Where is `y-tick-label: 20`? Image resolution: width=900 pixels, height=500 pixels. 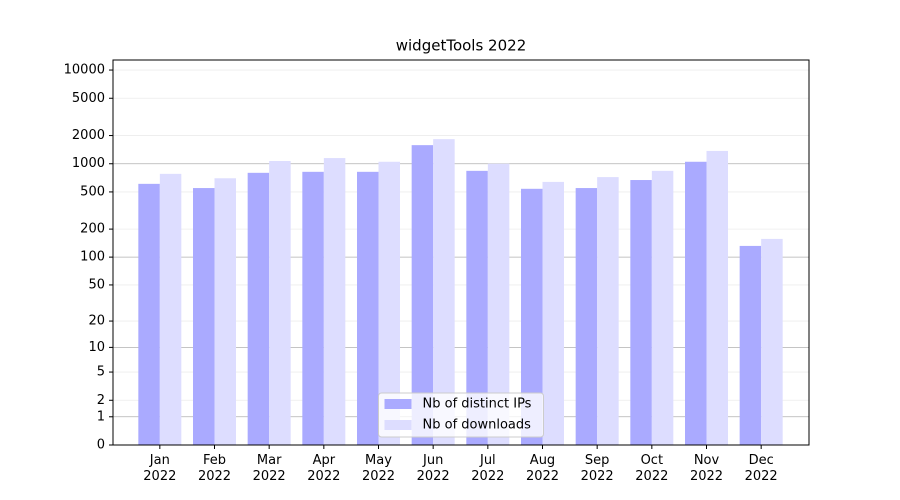
y-tick-label: 20 is located at coordinates (96, 321).